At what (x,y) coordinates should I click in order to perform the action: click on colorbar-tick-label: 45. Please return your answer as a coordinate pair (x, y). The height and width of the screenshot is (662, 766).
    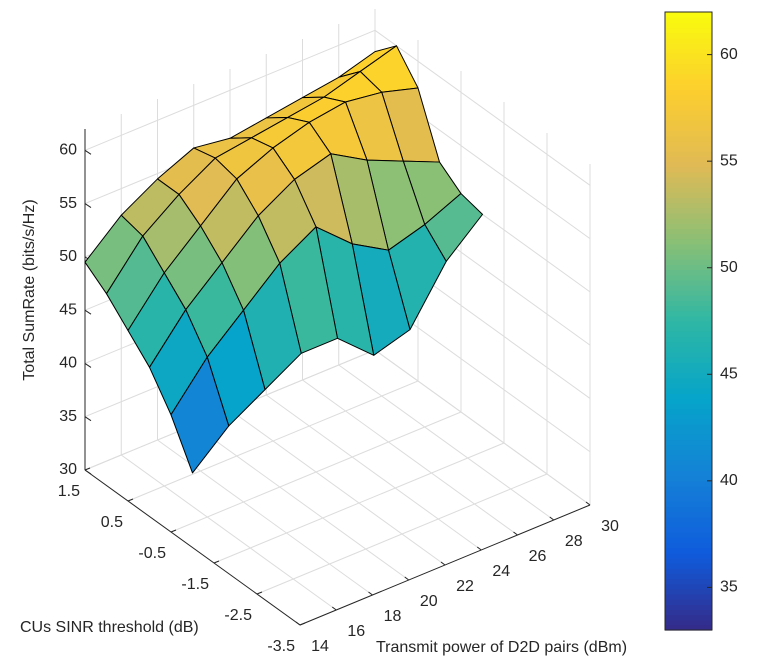
    Looking at the image, I should click on (729, 373).